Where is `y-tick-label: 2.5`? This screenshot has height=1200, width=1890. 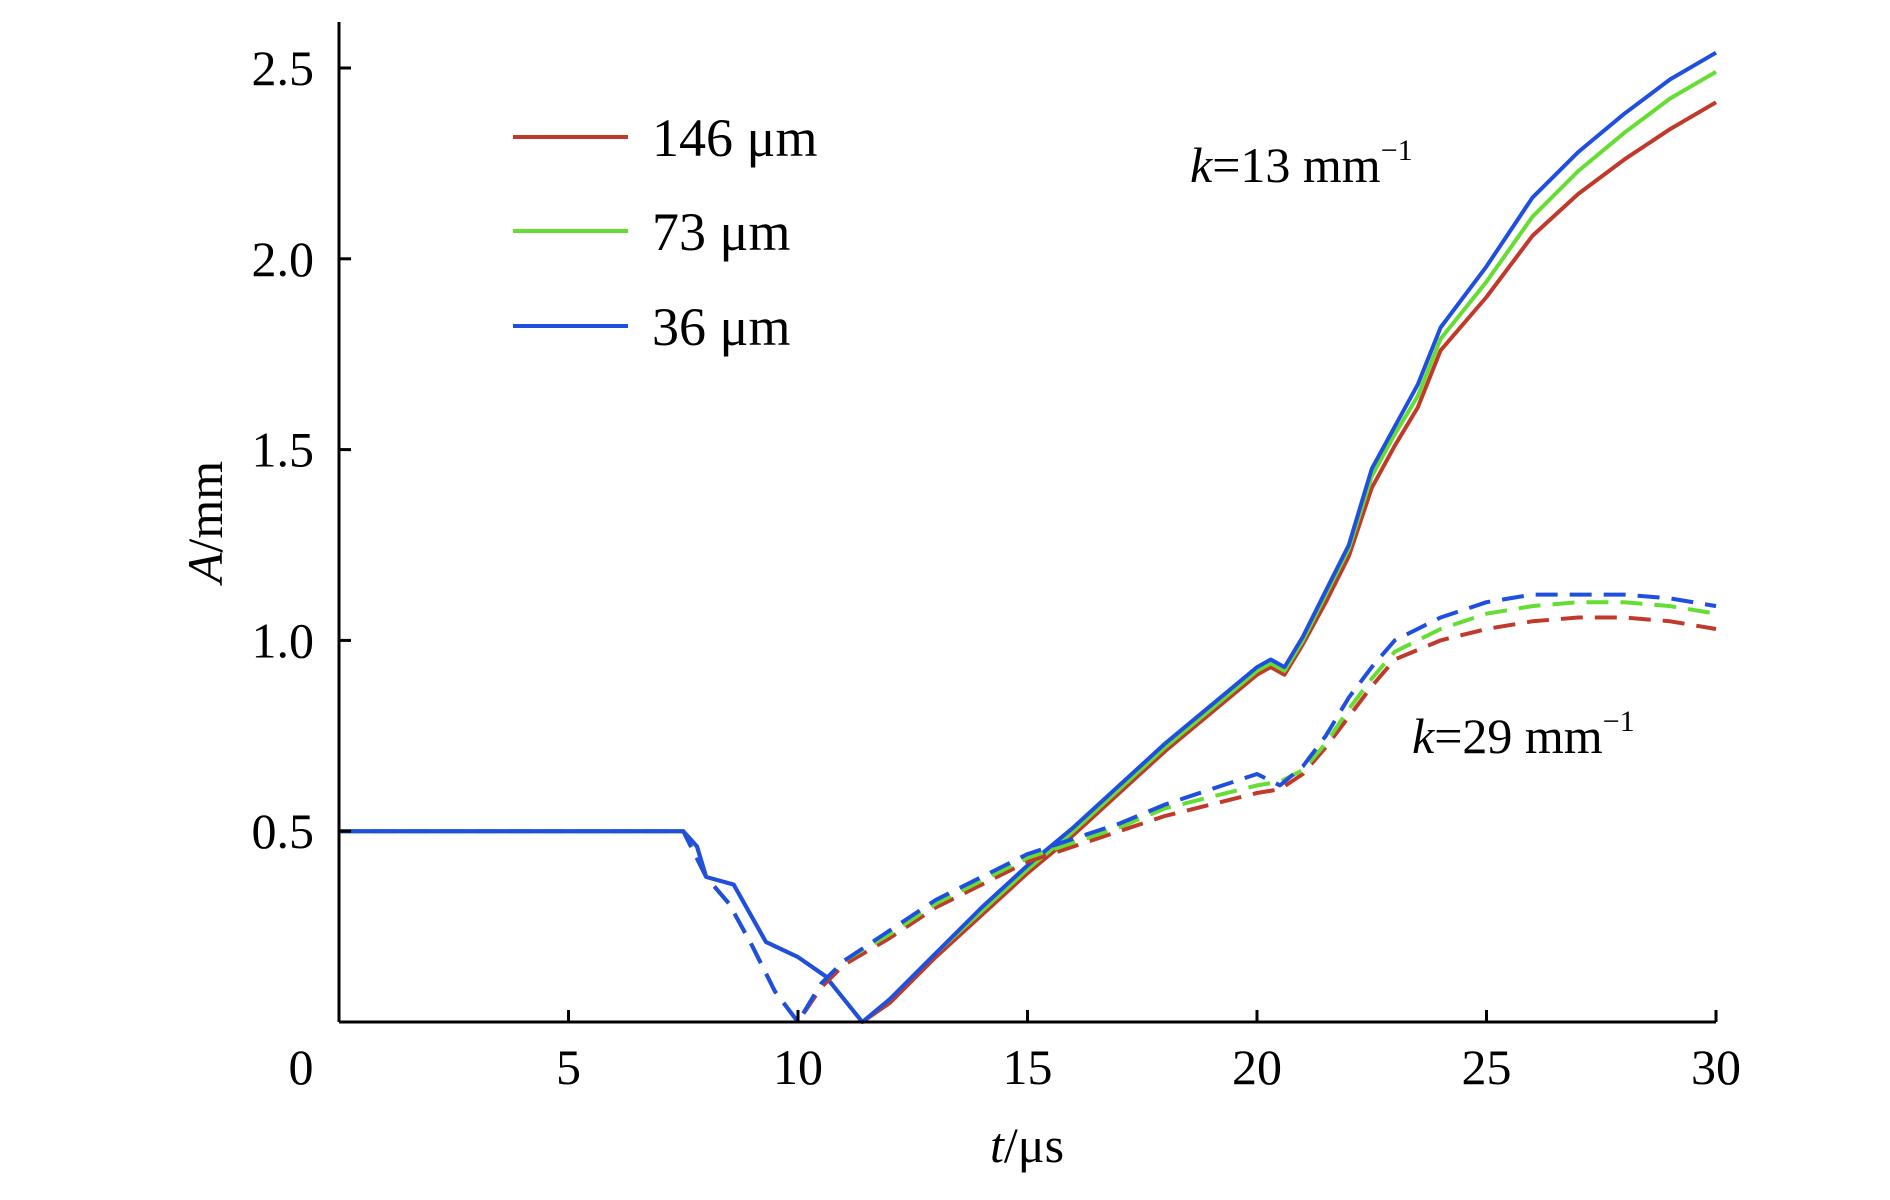
y-tick-label: 2.5 is located at coordinates (283, 68).